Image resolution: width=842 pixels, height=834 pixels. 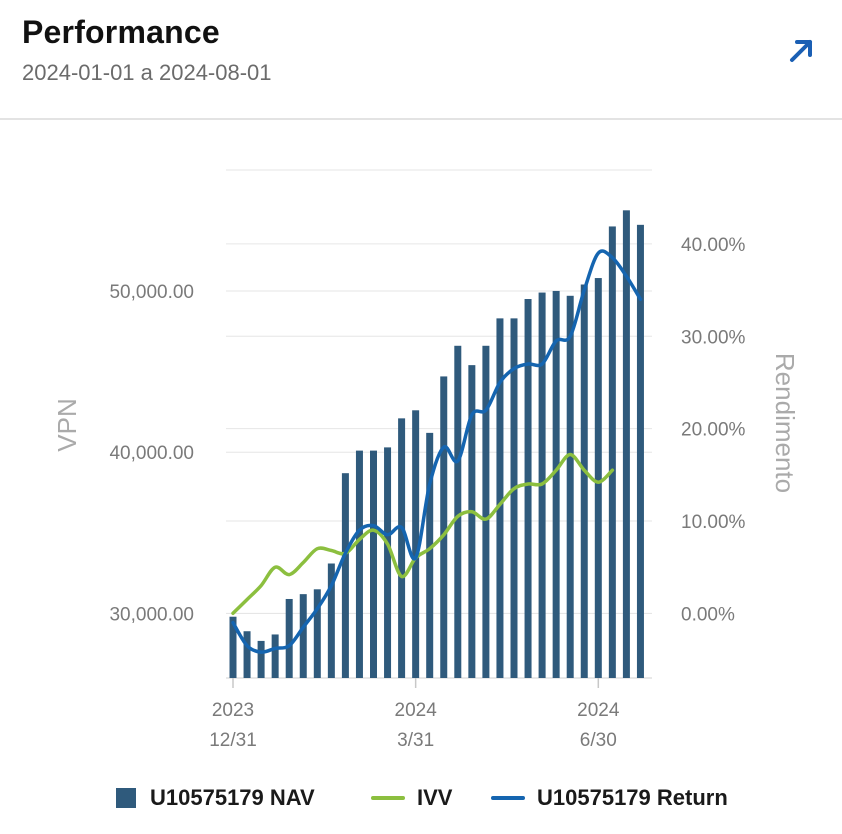 What do you see at coordinates (598, 740) in the screenshot?
I see `x-tick-date-2: 6/30` at bounding box center [598, 740].